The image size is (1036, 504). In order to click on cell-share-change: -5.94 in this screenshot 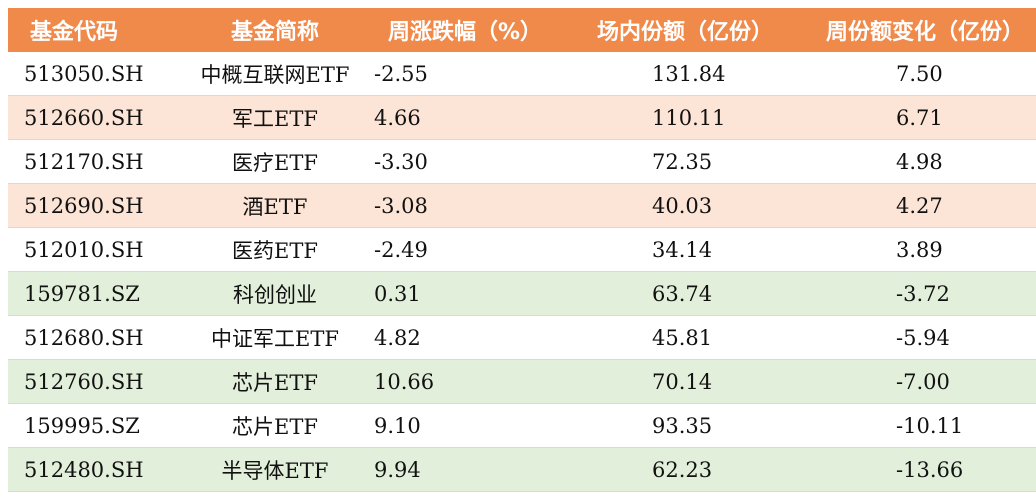, I will do `click(918, 337)`.